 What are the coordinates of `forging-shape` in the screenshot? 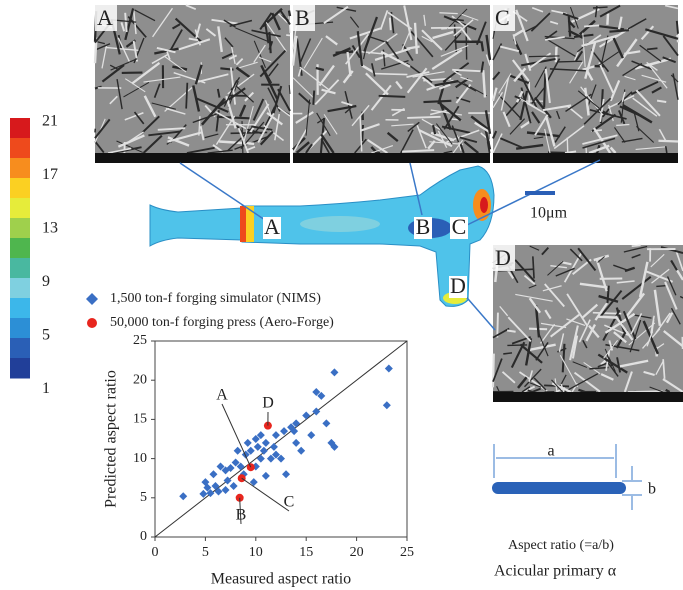 It's located at (322, 236).